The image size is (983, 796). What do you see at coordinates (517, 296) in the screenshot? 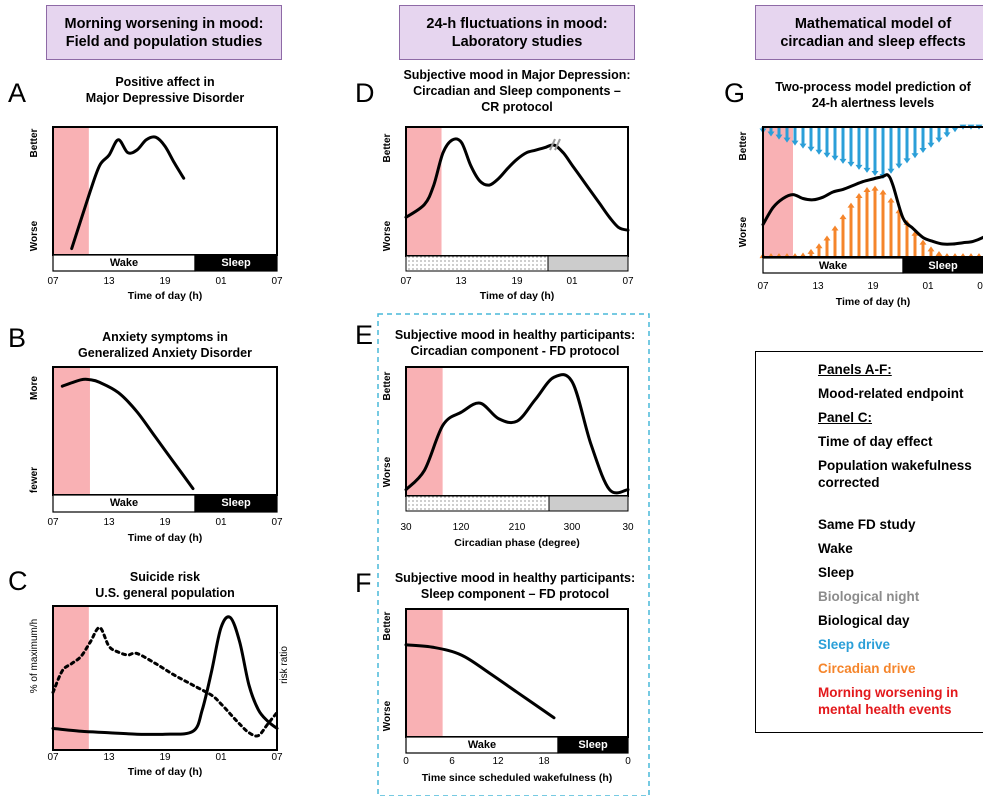
I see `panel-d-xlabel: Time of day (h)` at bounding box center [517, 296].